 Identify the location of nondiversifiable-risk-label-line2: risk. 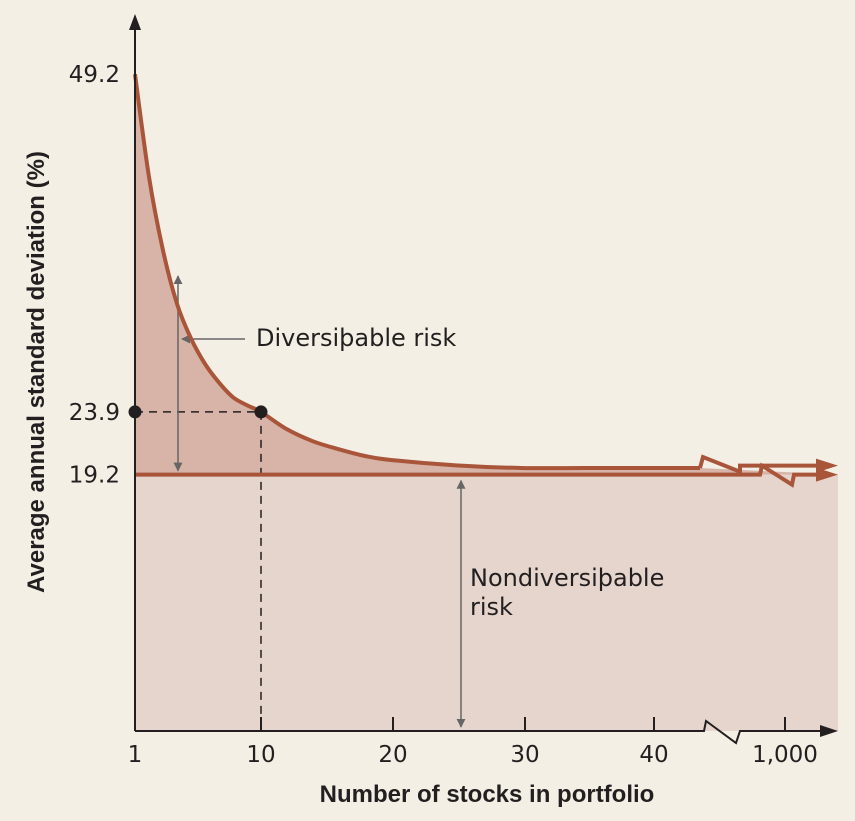
(491, 607).